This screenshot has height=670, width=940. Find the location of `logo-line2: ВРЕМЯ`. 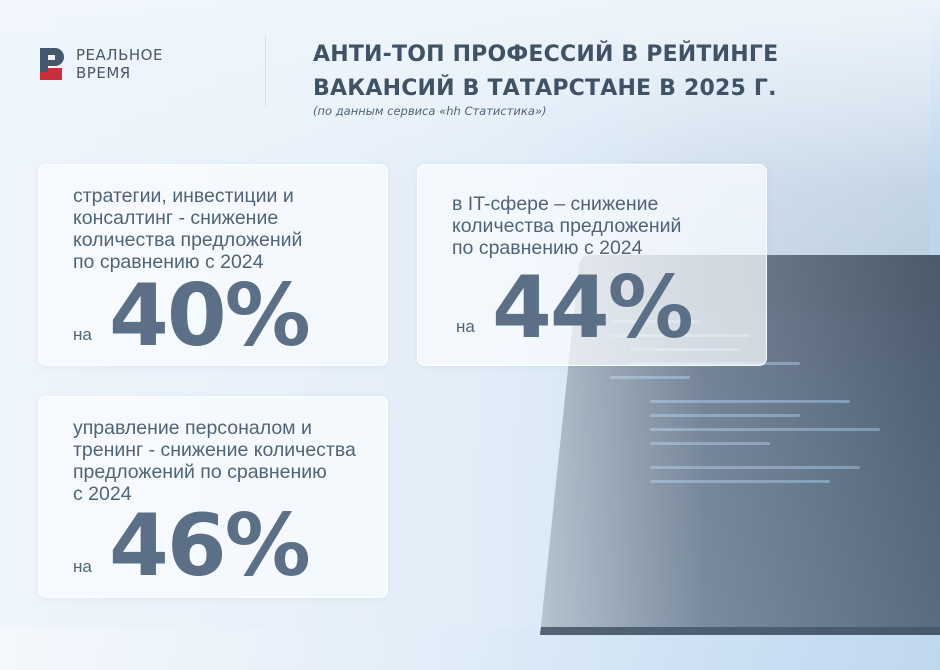

logo-line2: ВРЕМЯ is located at coordinates (103, 73).